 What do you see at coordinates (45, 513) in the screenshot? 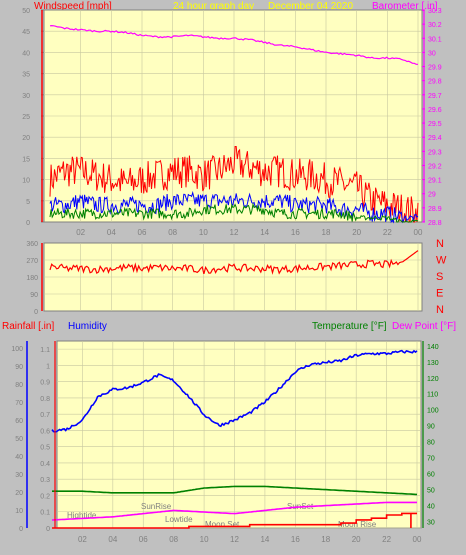
I see `y-tick-label: 0.1` at bounding box center [45, 513].